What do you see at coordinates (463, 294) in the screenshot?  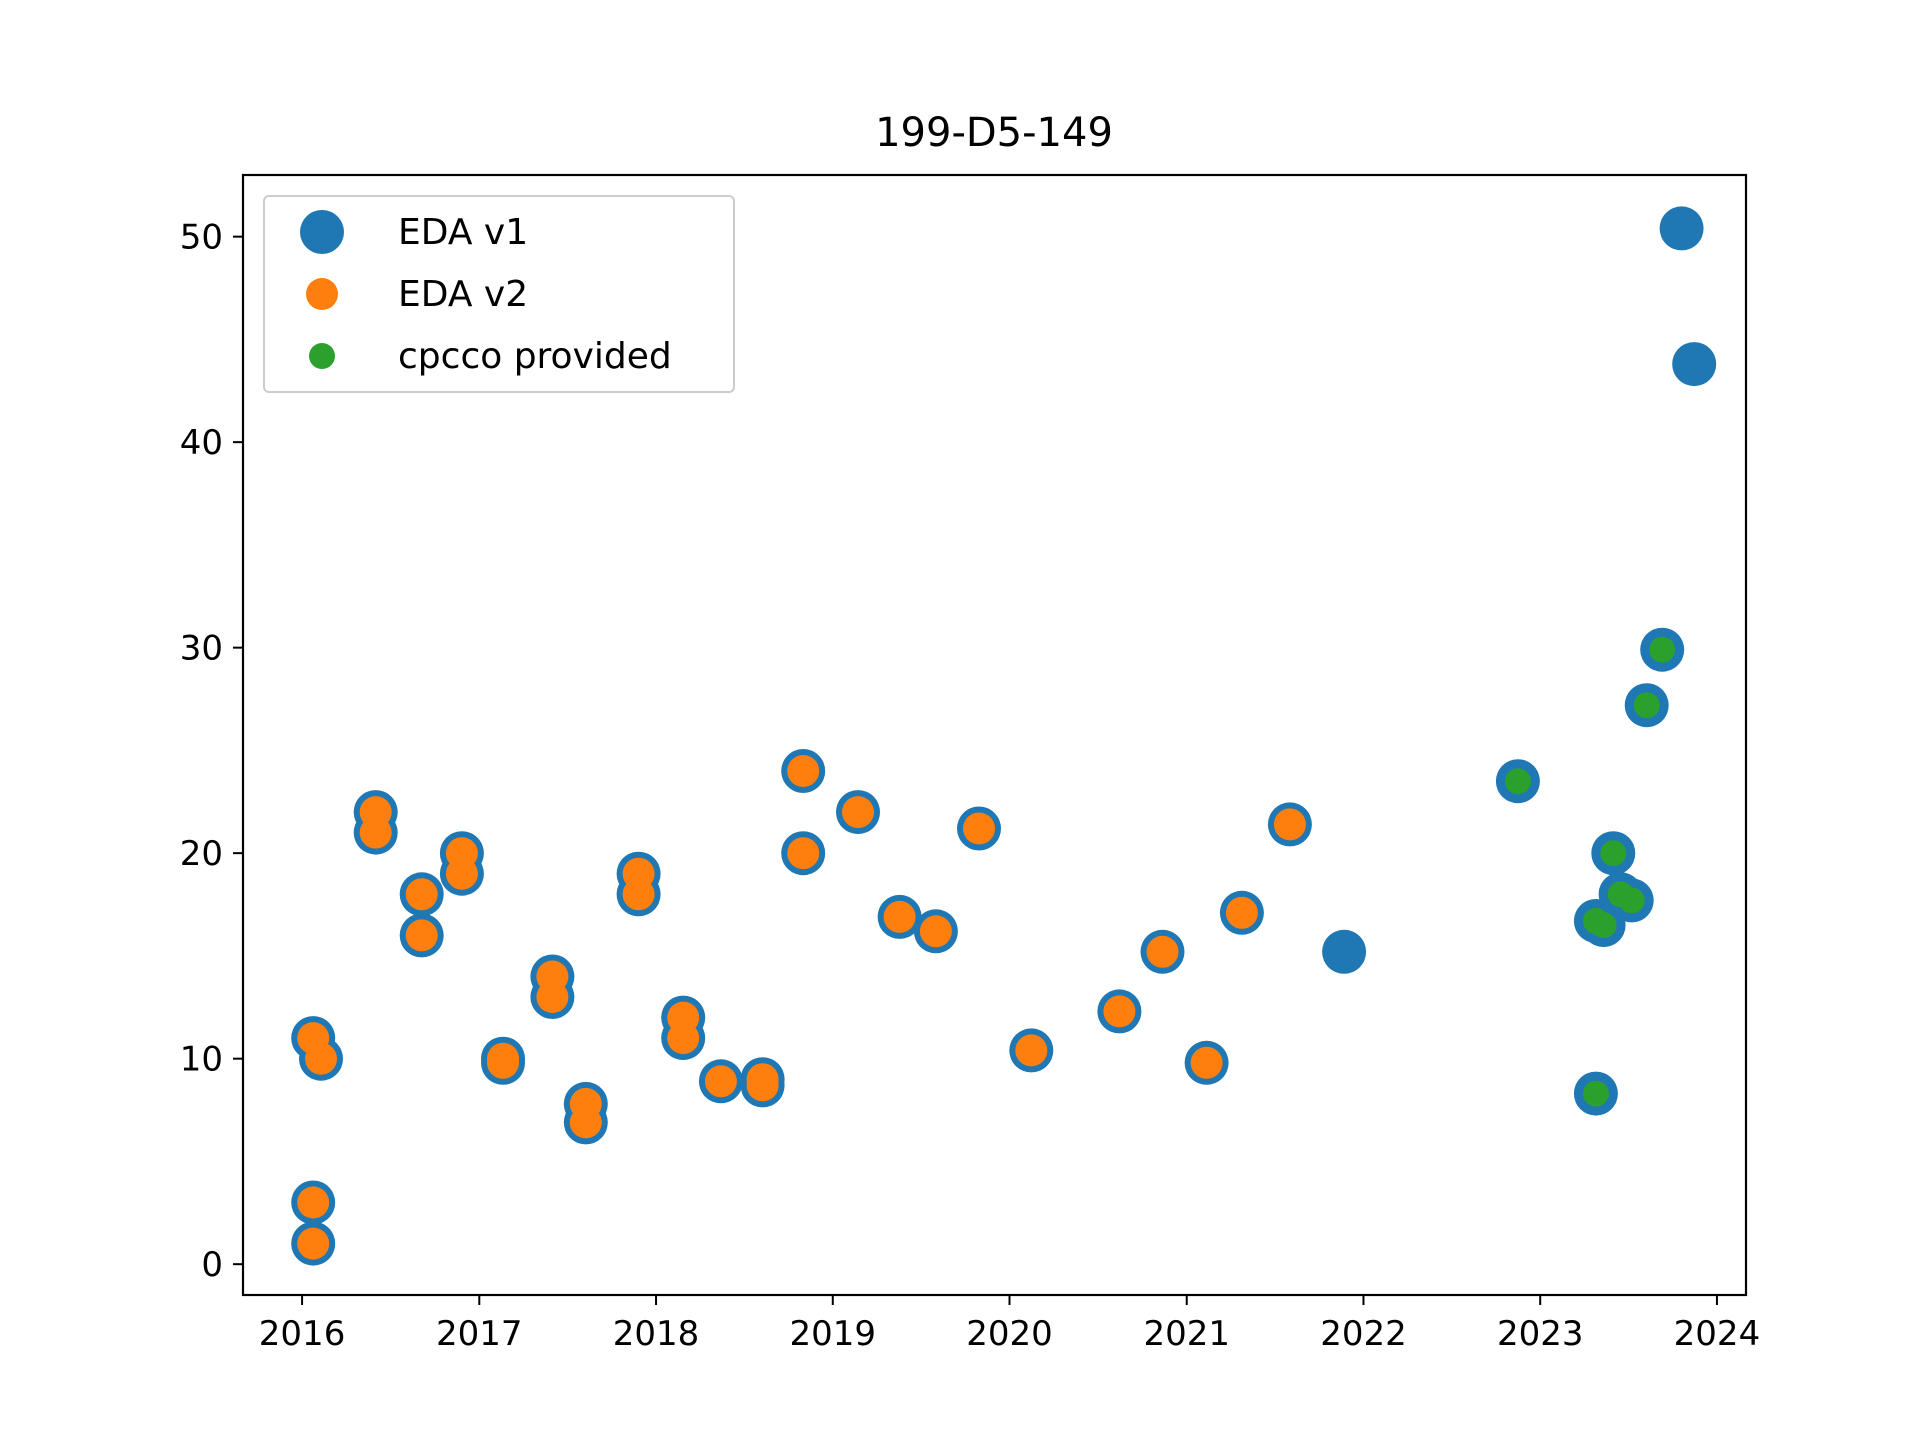 I see `legend-label-eda-v2: EDA v2` at bounding box center [463, 294].